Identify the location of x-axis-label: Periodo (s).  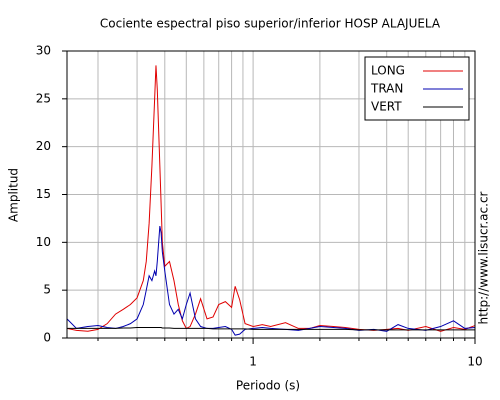
(268, 386).